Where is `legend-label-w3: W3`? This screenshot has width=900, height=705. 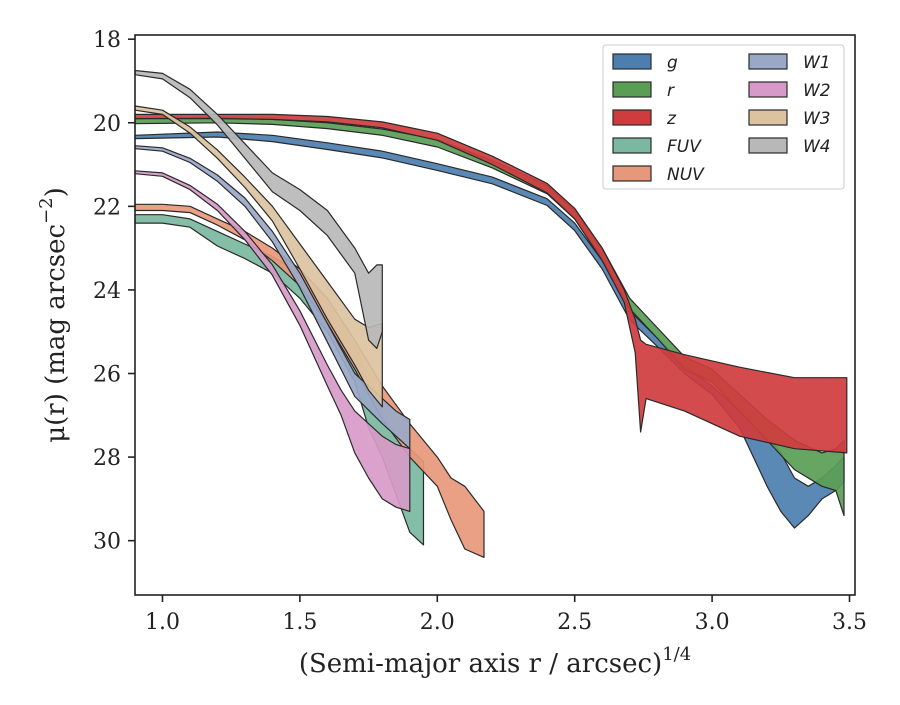 legend-label-w3: W3 is located at coordinates (817, 119).